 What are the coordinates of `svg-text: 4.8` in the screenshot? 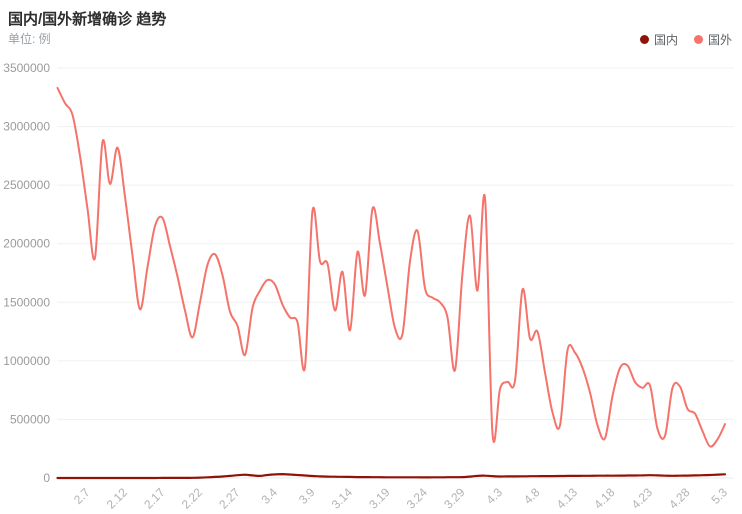 It's located at (532, 496).